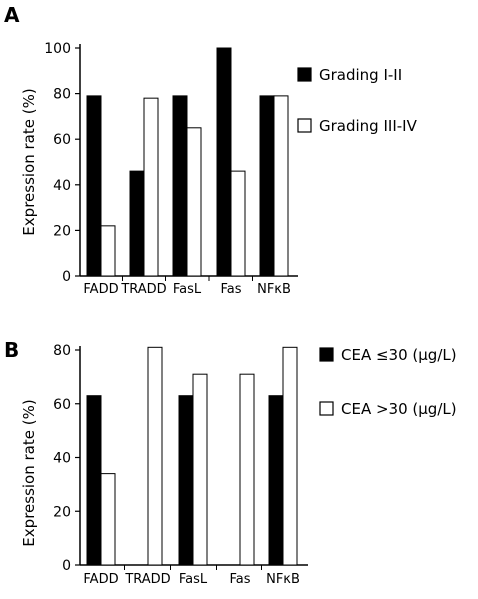  What do you see at coordinates (62, 405) in the screenshot?
I see `panel-b-y-tick-label: 60` at bounding box center [62, 405].